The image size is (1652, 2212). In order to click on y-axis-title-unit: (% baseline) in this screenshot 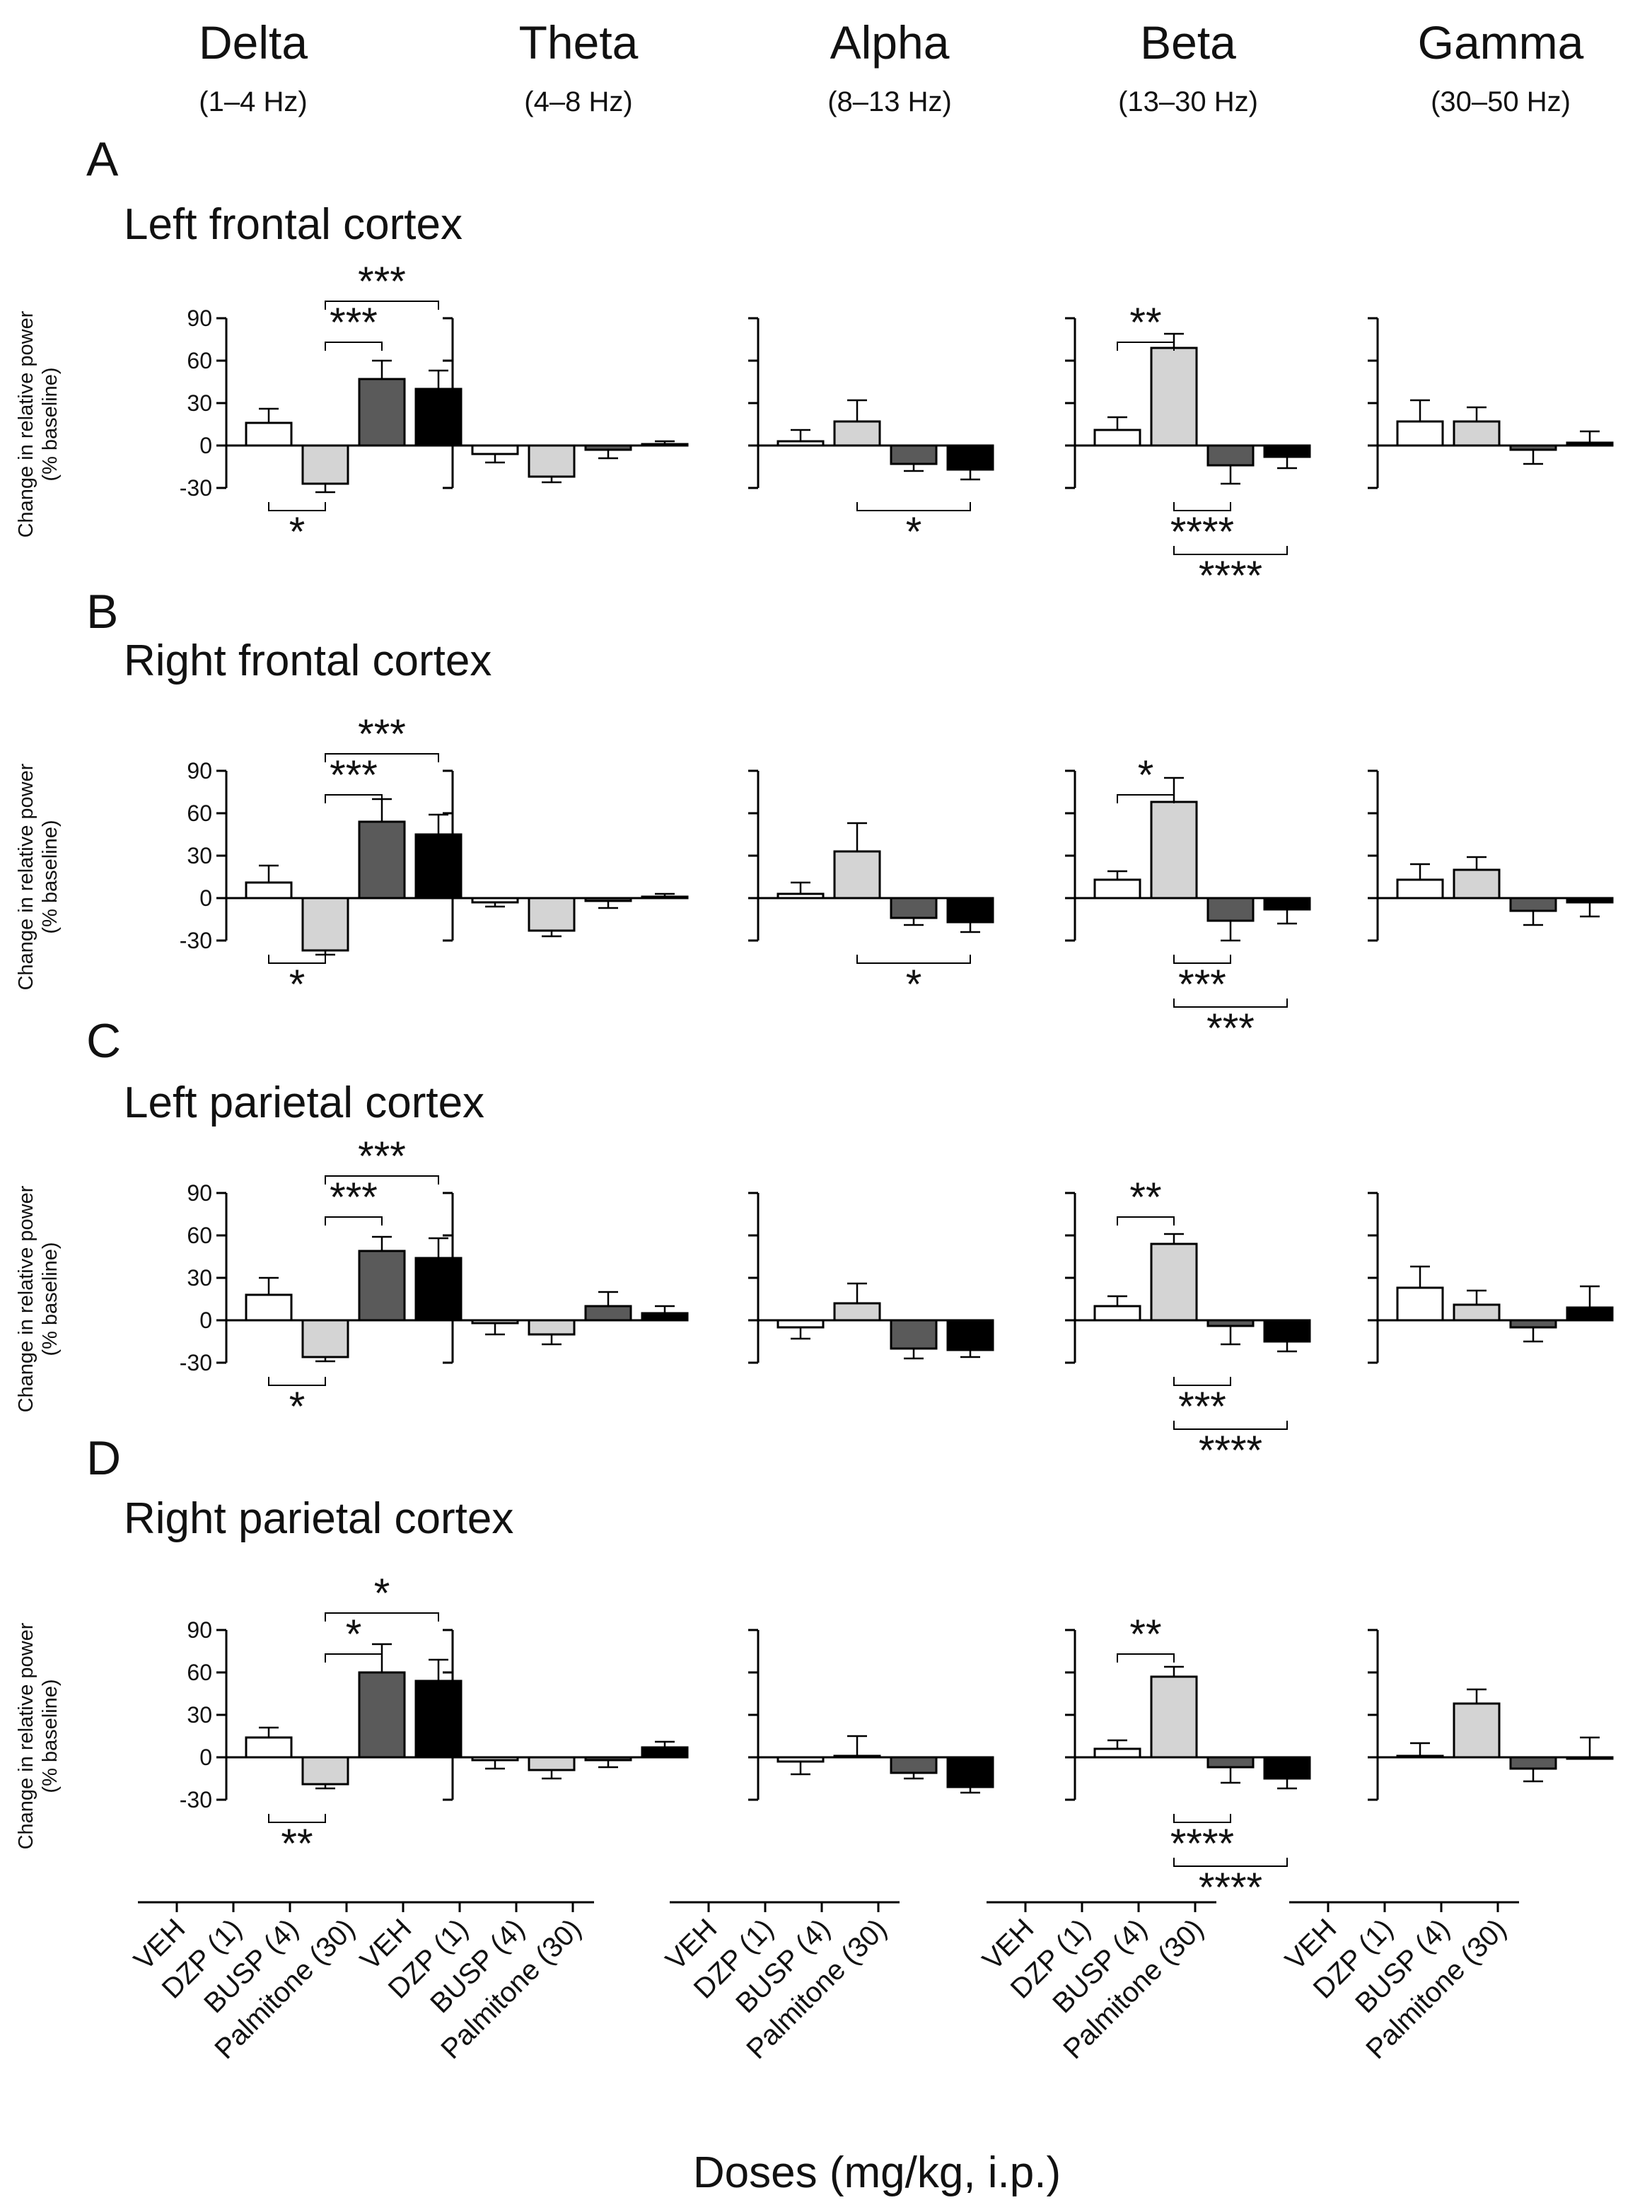, I will do `click(51, 1736)`.